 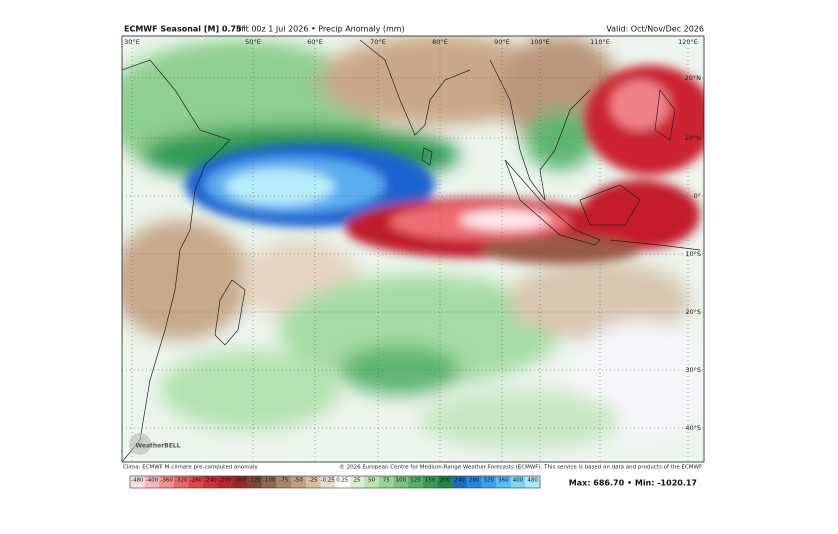 I want to click on colorbar-label: -320, so click(x=181, y=481).